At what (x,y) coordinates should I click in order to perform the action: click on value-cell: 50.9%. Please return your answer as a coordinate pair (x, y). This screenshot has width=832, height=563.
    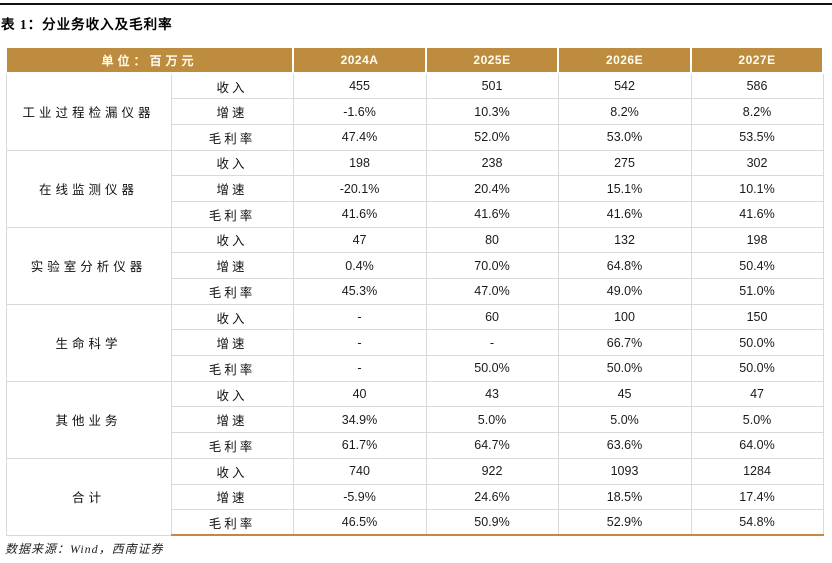
    Looking at the image, I should click on (492, 523).